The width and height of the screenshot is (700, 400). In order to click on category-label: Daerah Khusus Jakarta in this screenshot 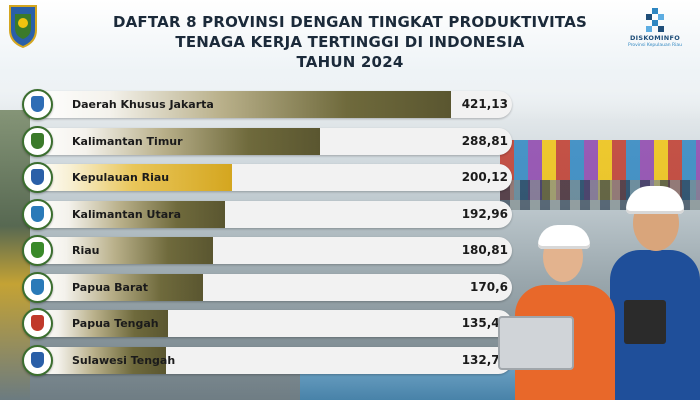, I will do `click(143, 104)`.